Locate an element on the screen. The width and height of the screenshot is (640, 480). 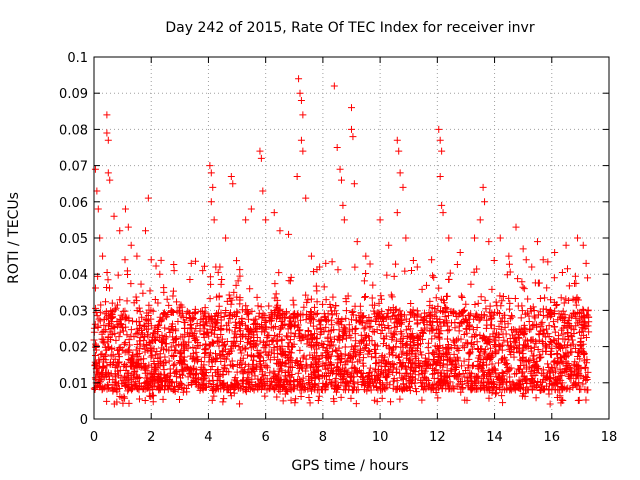
x-tick-label: 0 is located at coordinates (94, 437).